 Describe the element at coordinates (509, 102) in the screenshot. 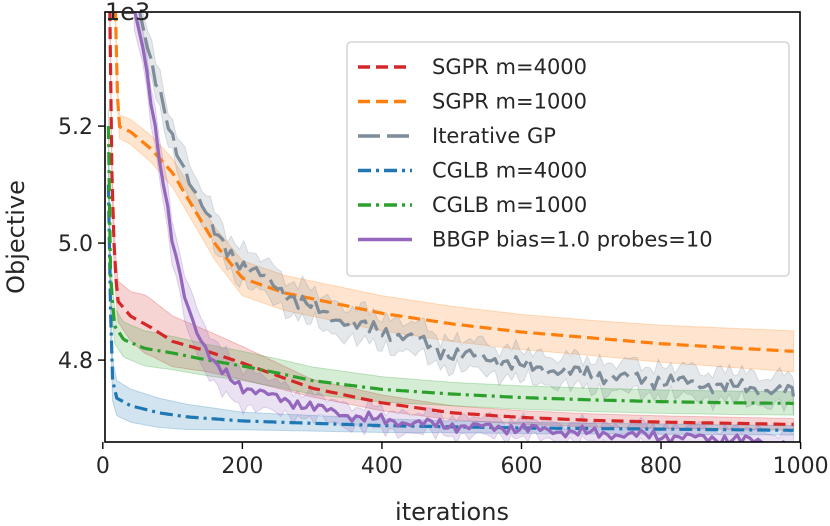

I see `legend-label-2: SGPR m=1000` at that location.